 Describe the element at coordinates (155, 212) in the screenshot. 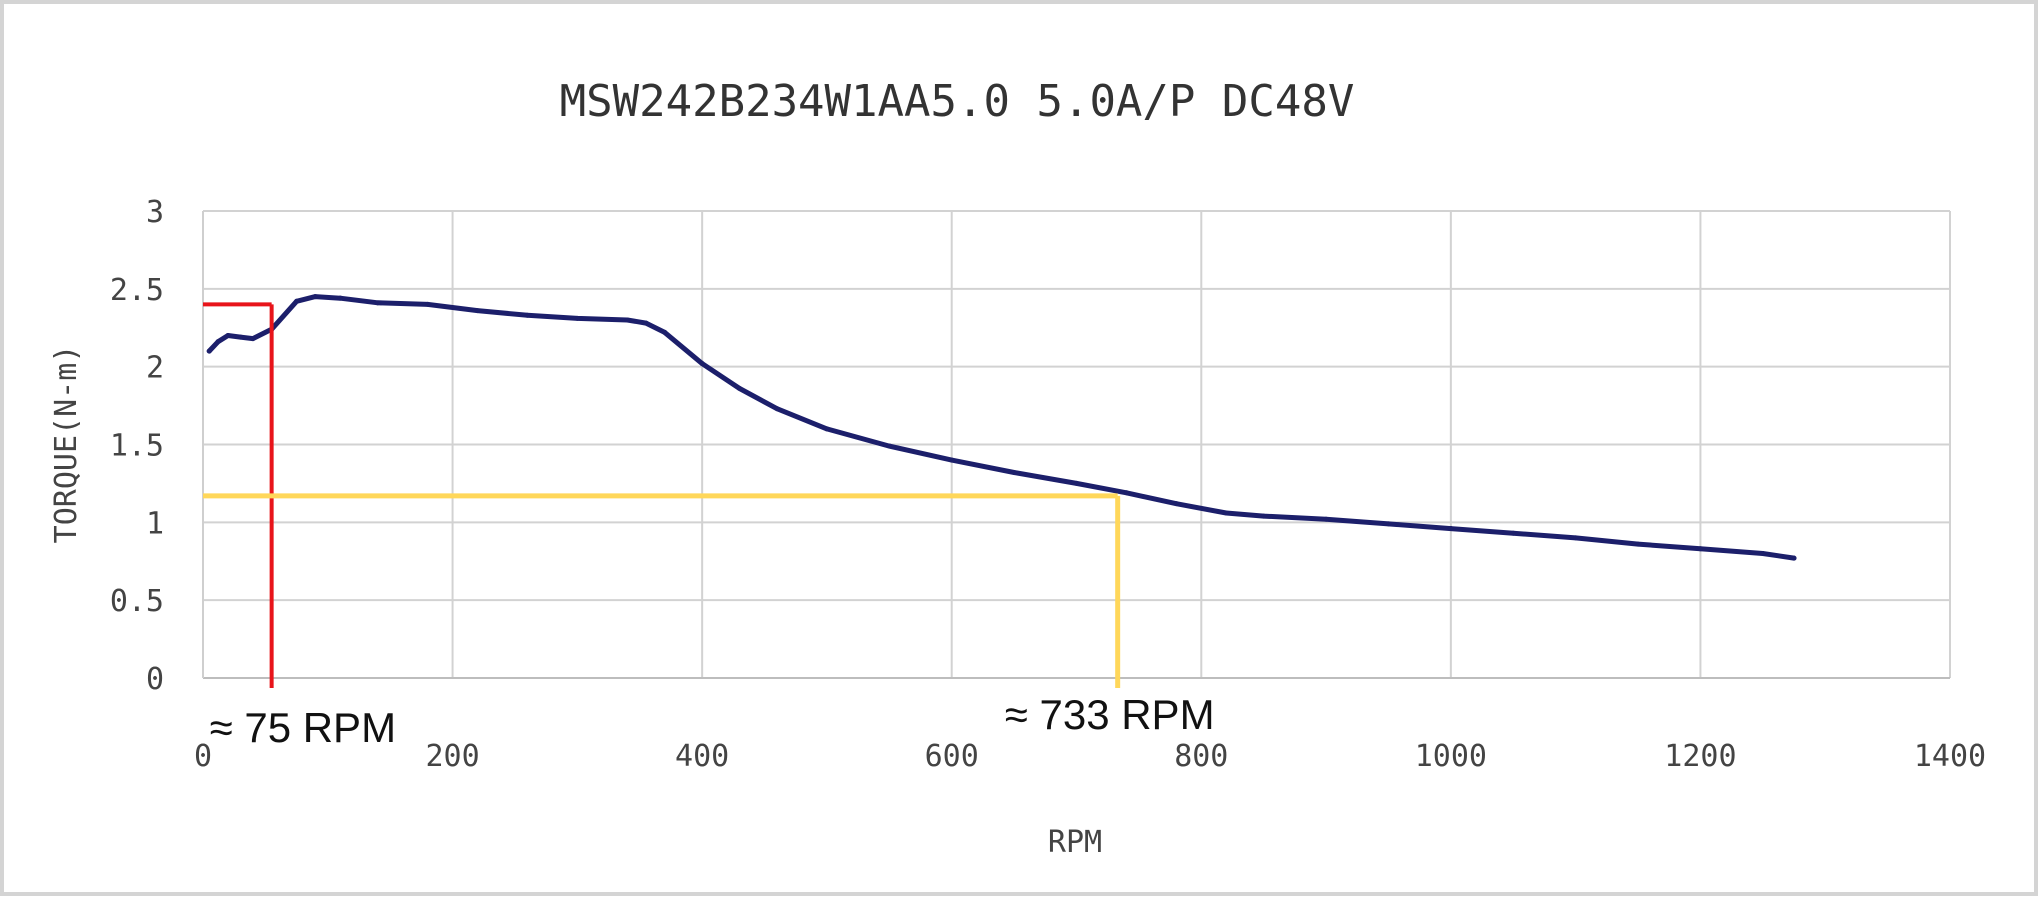

I see `y-tick-label: 3` at that location.